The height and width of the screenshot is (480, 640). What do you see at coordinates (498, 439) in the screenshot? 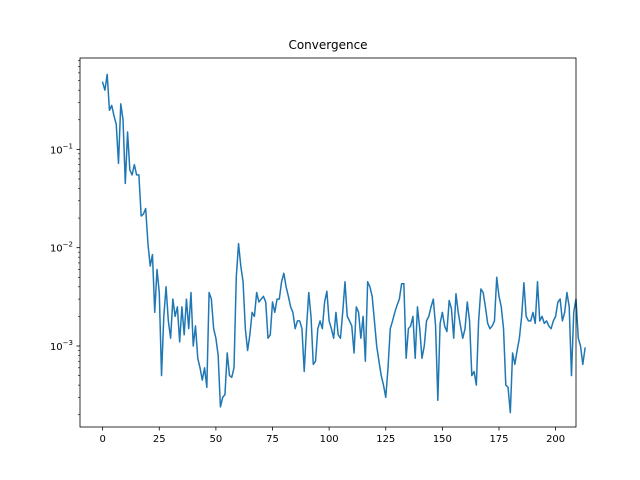
I see `x-tick-label: 175` at bounding box center [498, 439].